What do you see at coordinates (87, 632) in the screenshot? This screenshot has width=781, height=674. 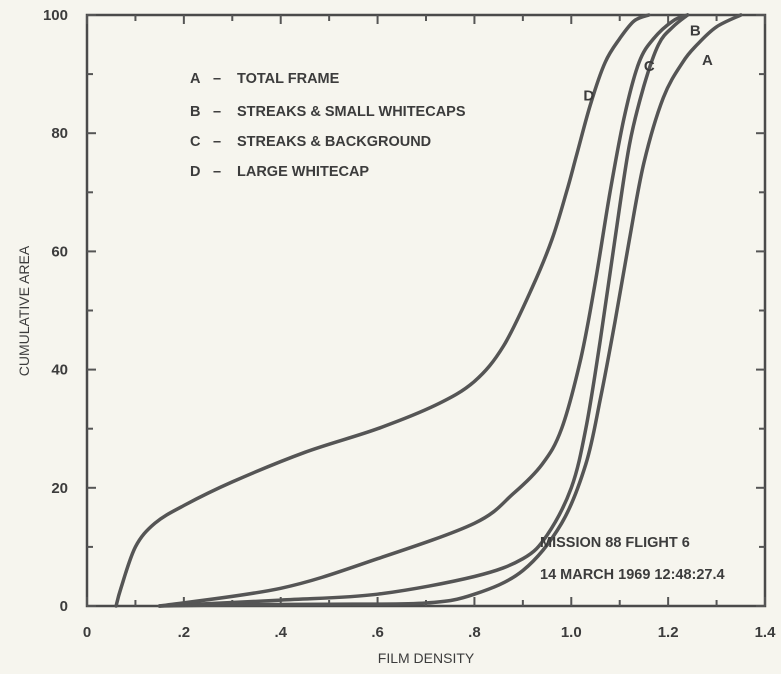 I see `x-tick-label: 0` at bounding box center [87, 632].